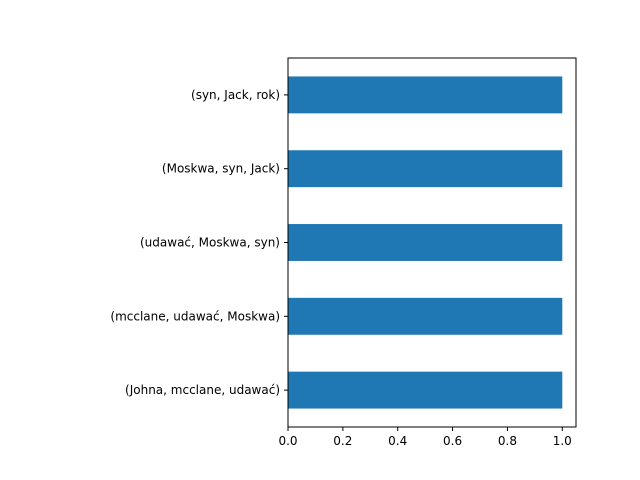 The height and width of the screenshot is (480, 640). Describe the element at coordinates (202, 390) in the screenshot. I see `y-tick-label: (Johna, mcclane, udawać)` at that location.